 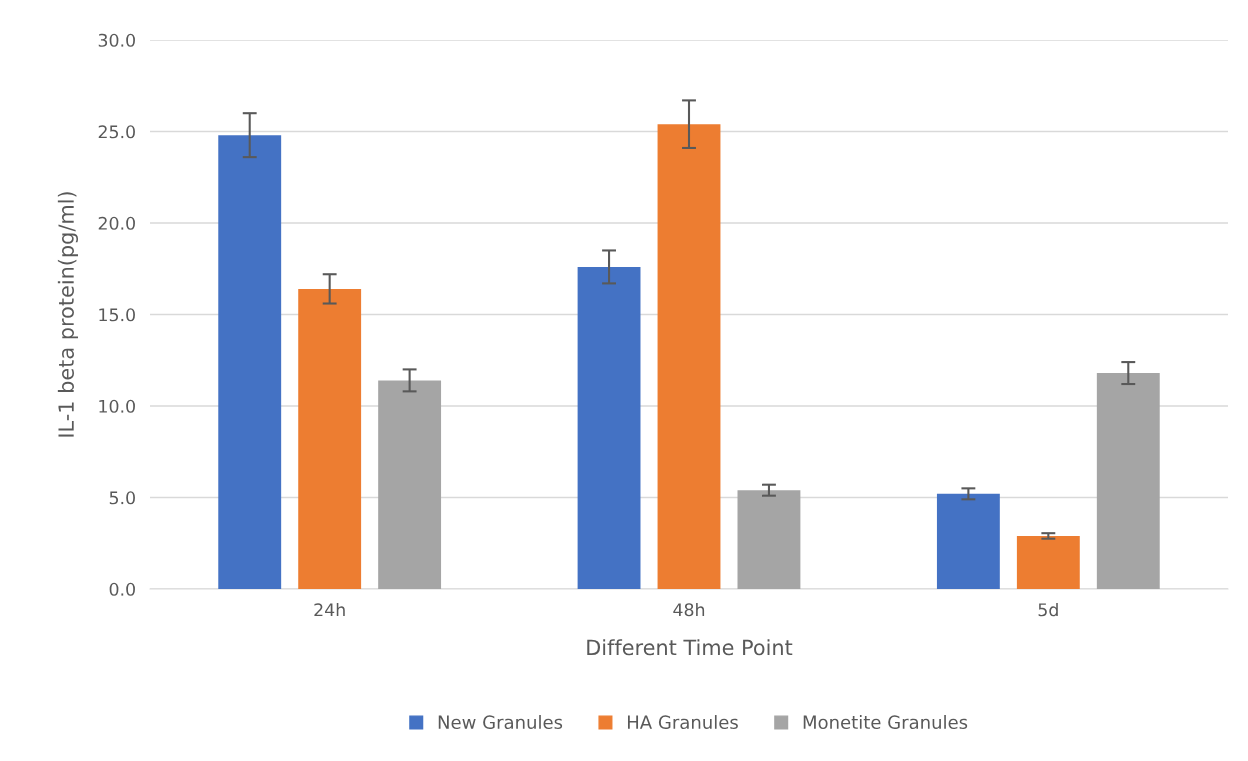 What do you see at coordinates (329, 609) in the screenshot?
I see `x-tick-label: 24h` at bounding box center [329, 609].